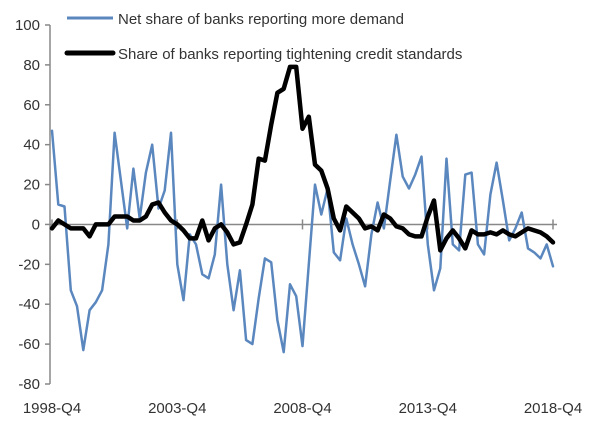 The image size is (600, 421). Describe the element at coordinates (29, 304) in the screenshot. I see `y-tick-label: -40` at that location.